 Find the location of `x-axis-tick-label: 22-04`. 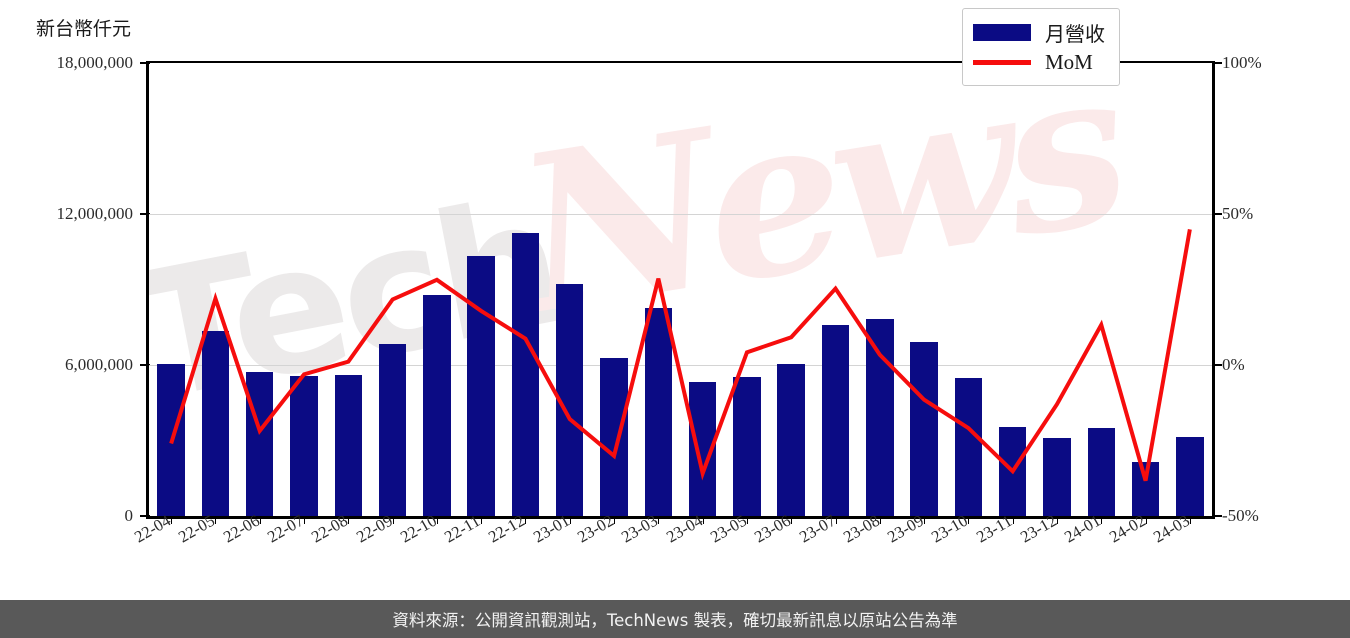

x-axis-tick-label: 22-04 is located at coordinates (152, 528).